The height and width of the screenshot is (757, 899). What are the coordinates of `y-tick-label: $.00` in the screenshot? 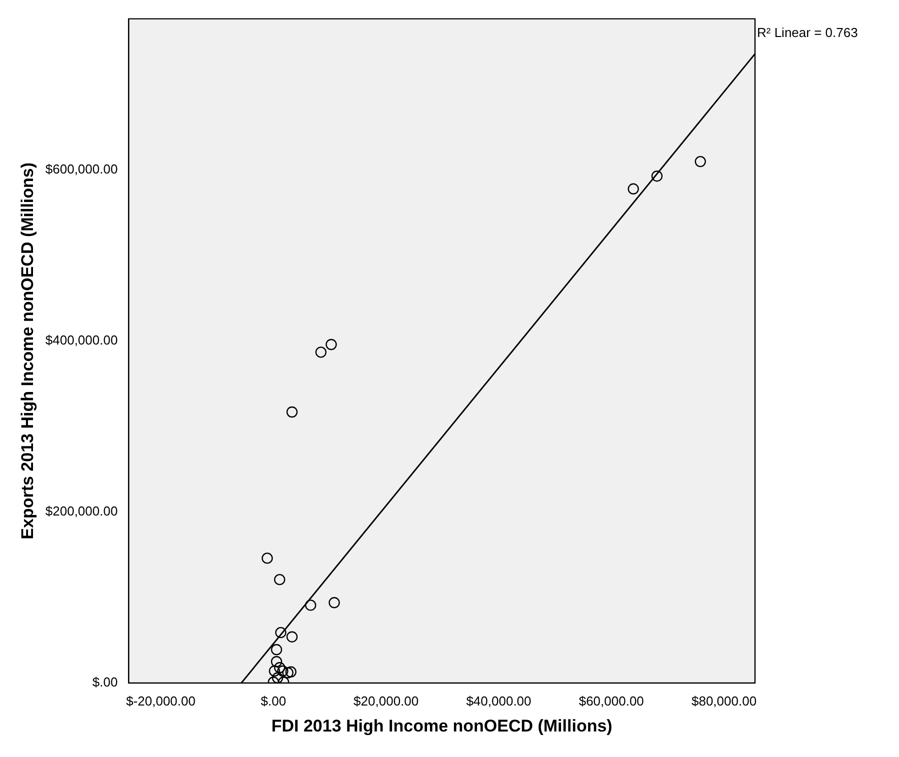 It's located at (105, 682).